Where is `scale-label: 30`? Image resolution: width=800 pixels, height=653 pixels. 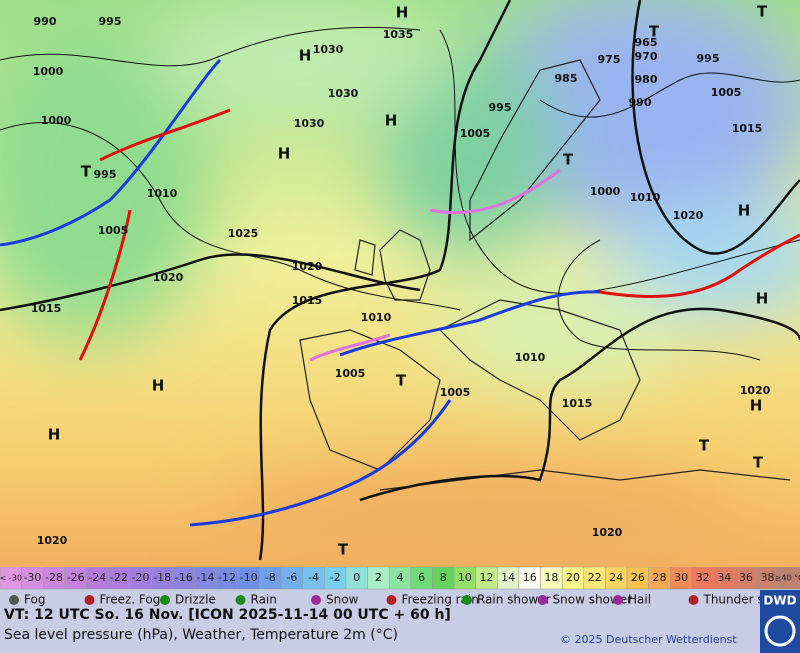
scale-label: 30 is located at coordinates (681, 577).